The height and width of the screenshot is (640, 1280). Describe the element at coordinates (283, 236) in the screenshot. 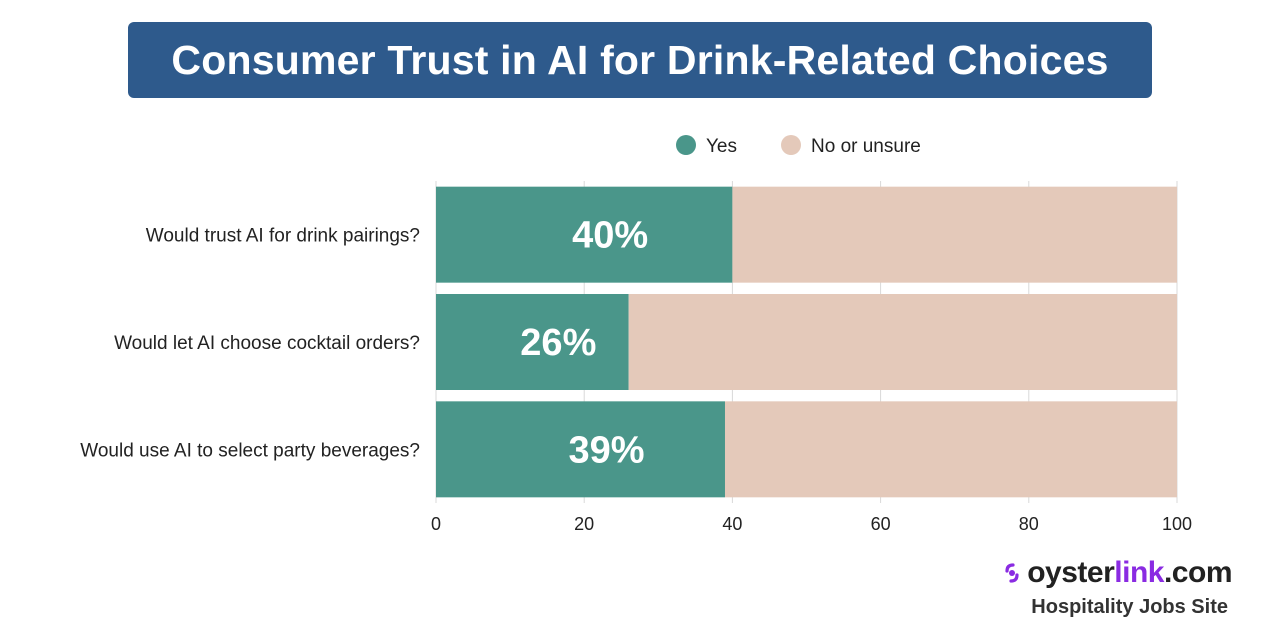

I see `category-label: Would trust AI for drink pairings?` at that location.